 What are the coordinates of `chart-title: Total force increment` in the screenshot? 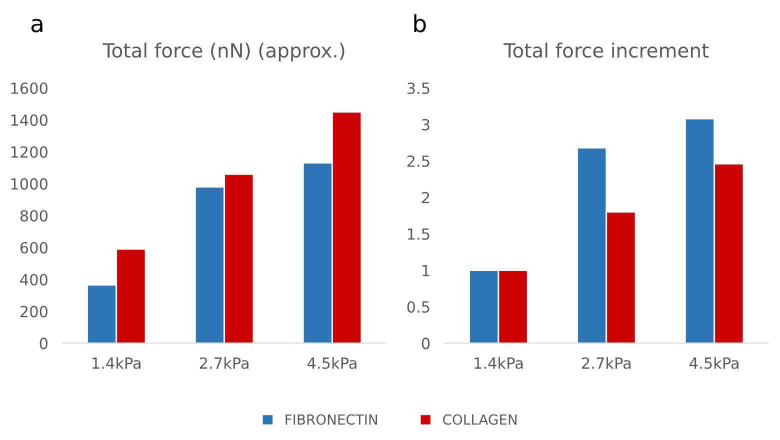 It's located at (606, 50).